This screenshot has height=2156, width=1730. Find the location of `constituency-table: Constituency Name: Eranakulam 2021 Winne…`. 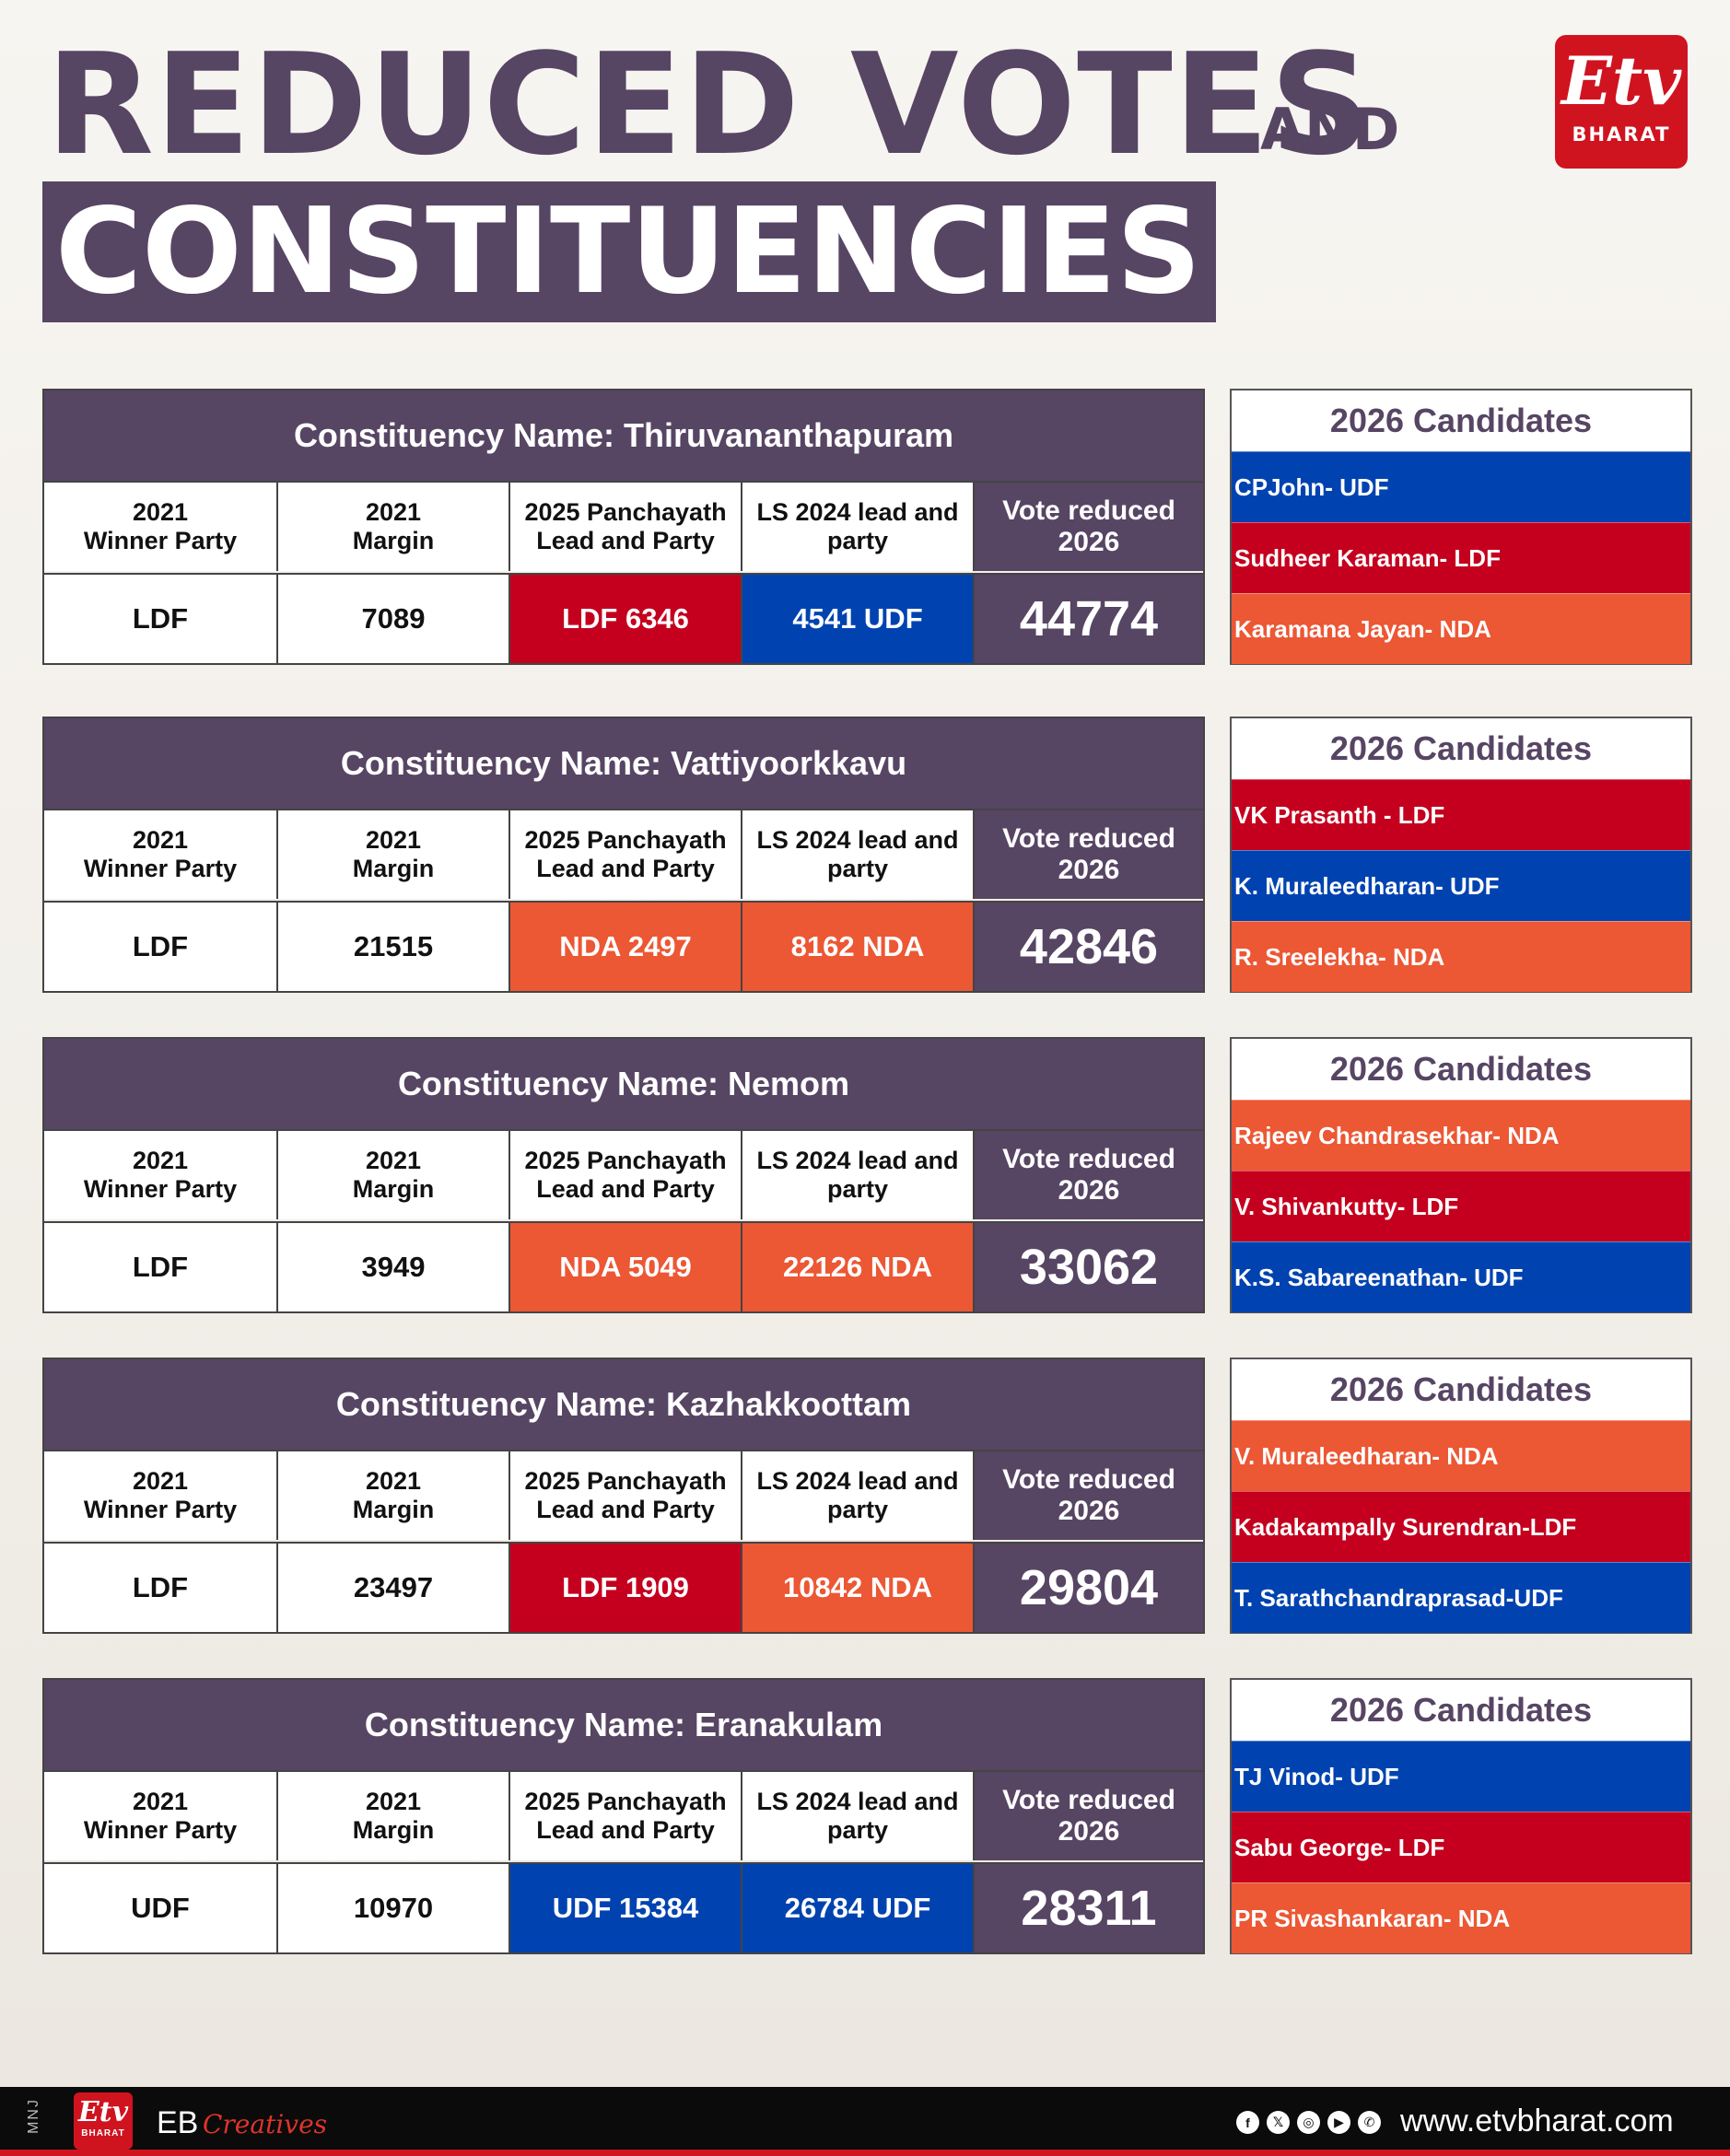

constituency-table: Constituency Name: Eranakulam 2021 Winne… is located at coordinates (623, 1816).